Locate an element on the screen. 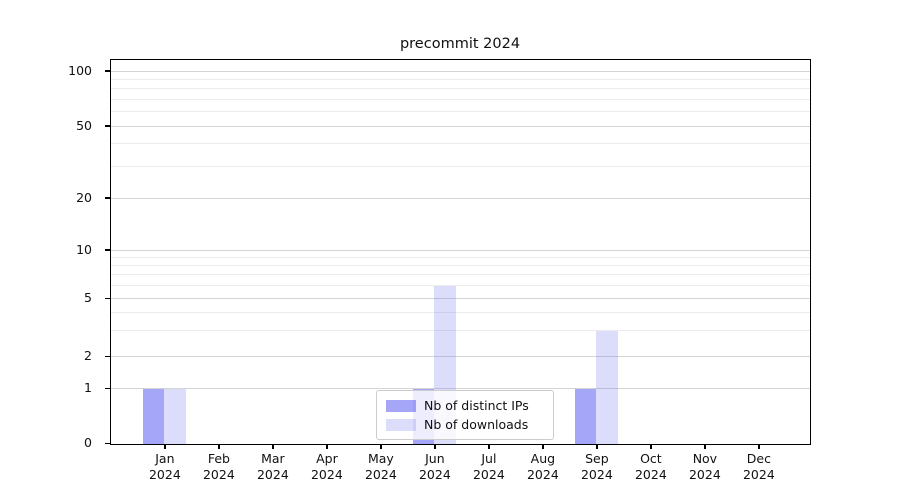 This screenshot has width=900, height=500. x-tick-label-nov: Nov 2024 is located at coordinates (704, 466).